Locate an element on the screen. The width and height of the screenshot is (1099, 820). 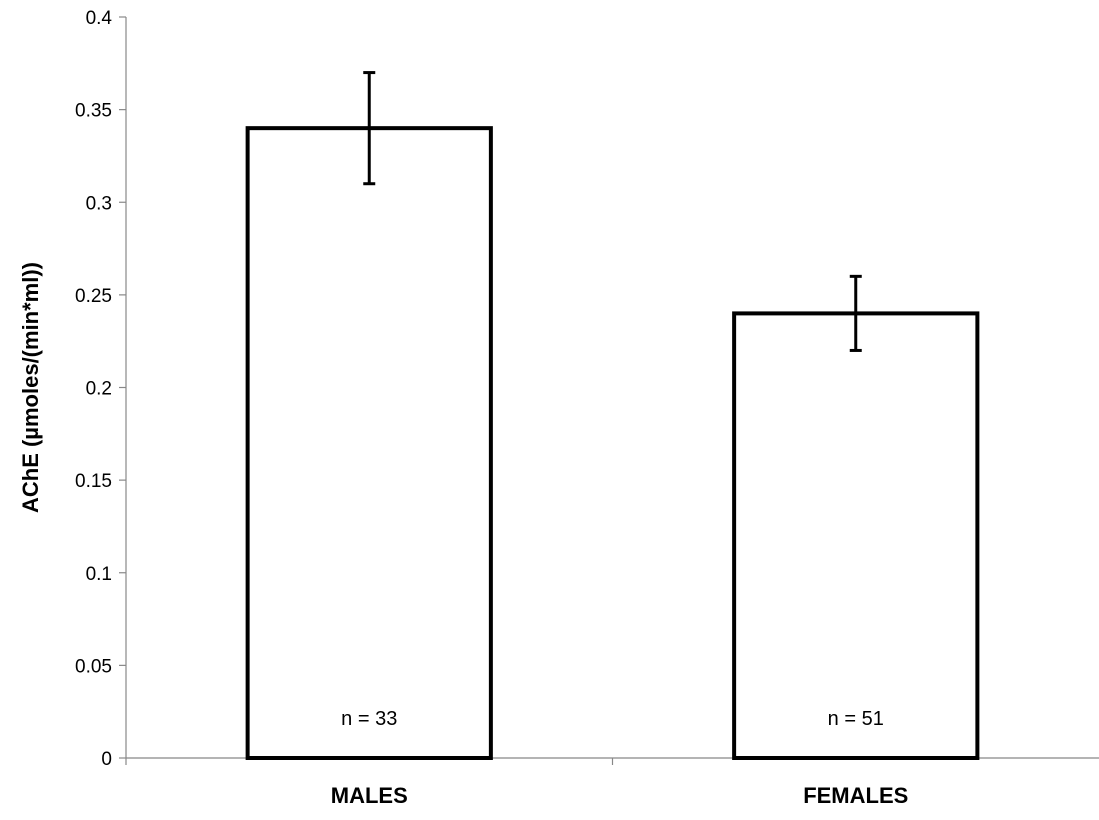
x-ticks is located at coordinates (369, 761).